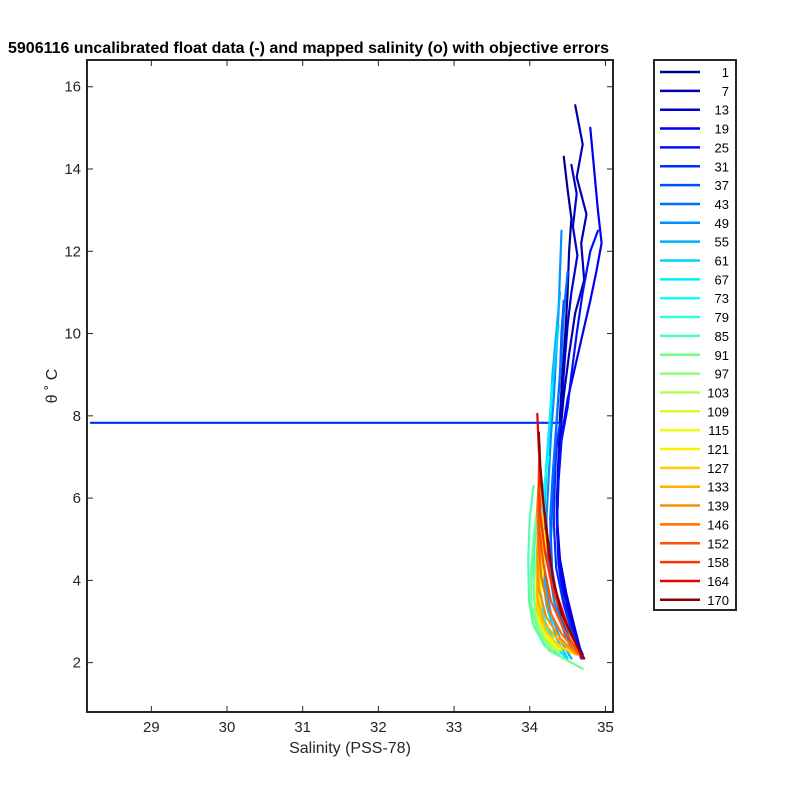  What do you see at coordinates (722, 279) in the screenshot?
I see `legend-label-67: 67` at bounding box center [722, 279].